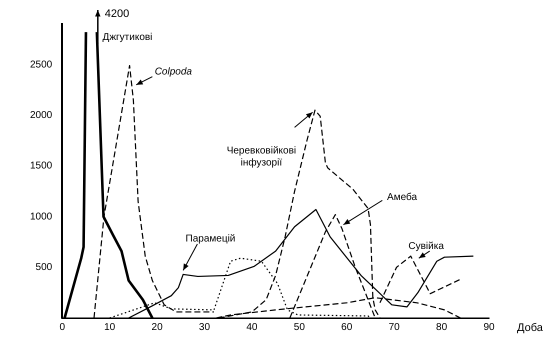 This screenshot has width=559, height=344. Describe the element at coordinates (394, 327) in the screenshot. I see `x-tick-label: 70` at that location.